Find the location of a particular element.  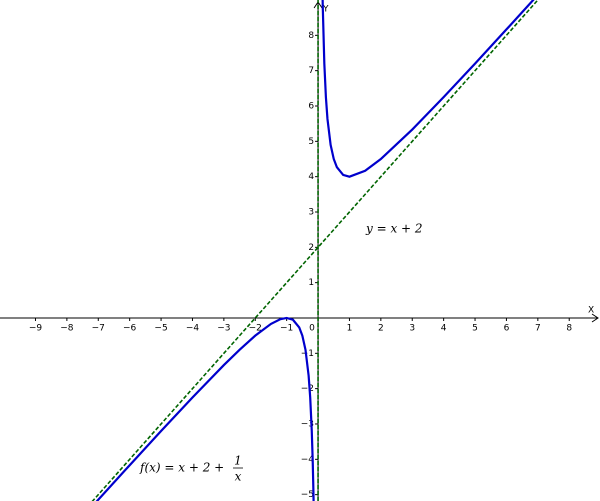

fraction-denominator: x is located at coordinates (238, 477).